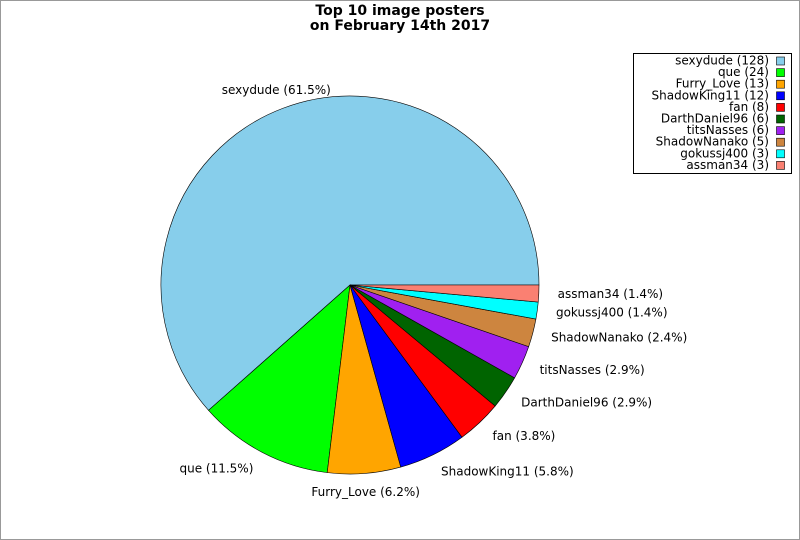  Describe the element at coordinates (724, 153) in the screenshot. I see `legend-label: gokussj400 (3)` at that location.